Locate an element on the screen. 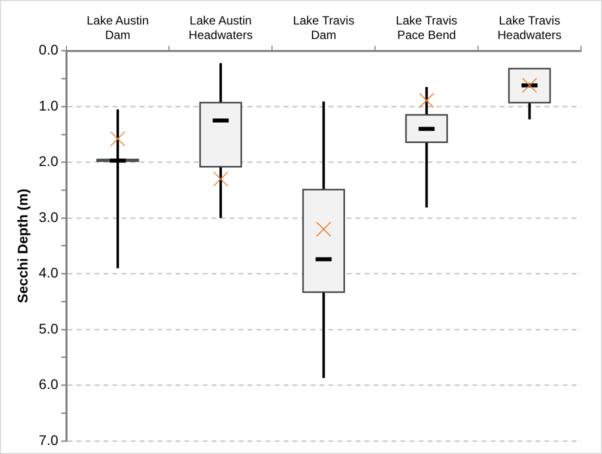  y-tick-label: 6.0 is located at coordinates (48, 384).